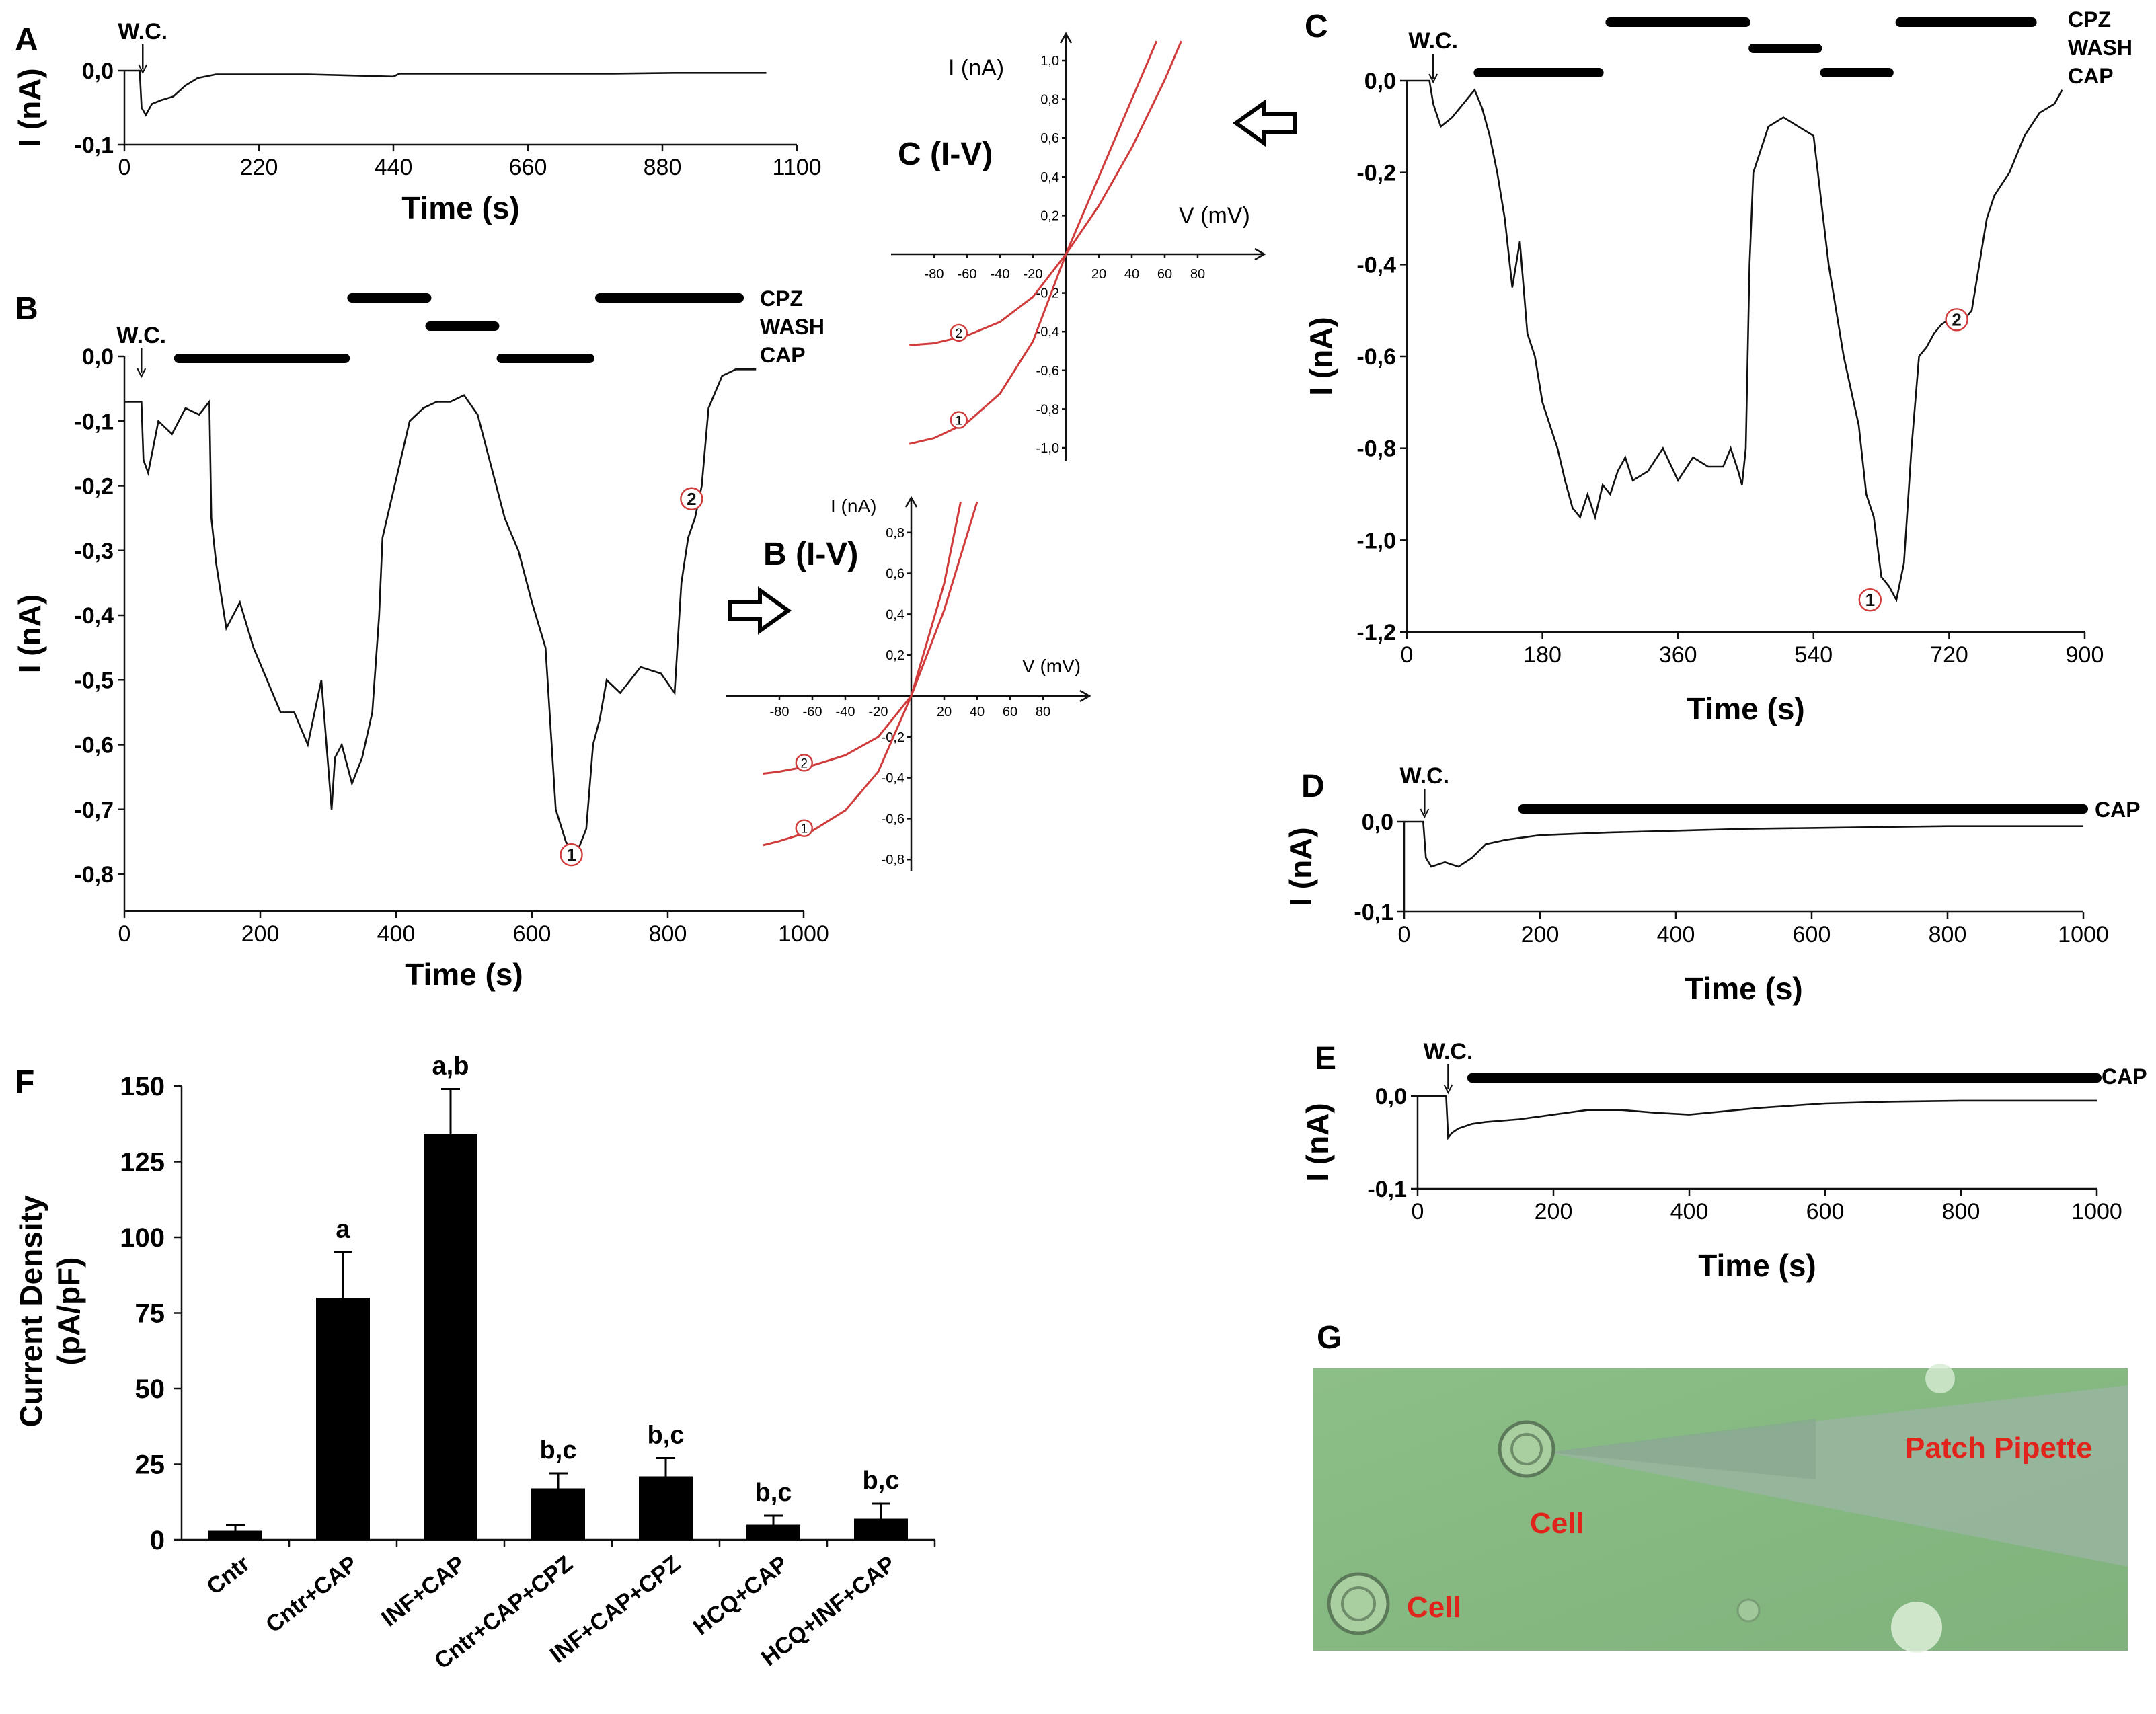 The image size is (2156, 1714). What do you see at coordinates (1526, 1449) in the screenshot?
I see `cell-1-shape` at bounding box center [1526, 1449].